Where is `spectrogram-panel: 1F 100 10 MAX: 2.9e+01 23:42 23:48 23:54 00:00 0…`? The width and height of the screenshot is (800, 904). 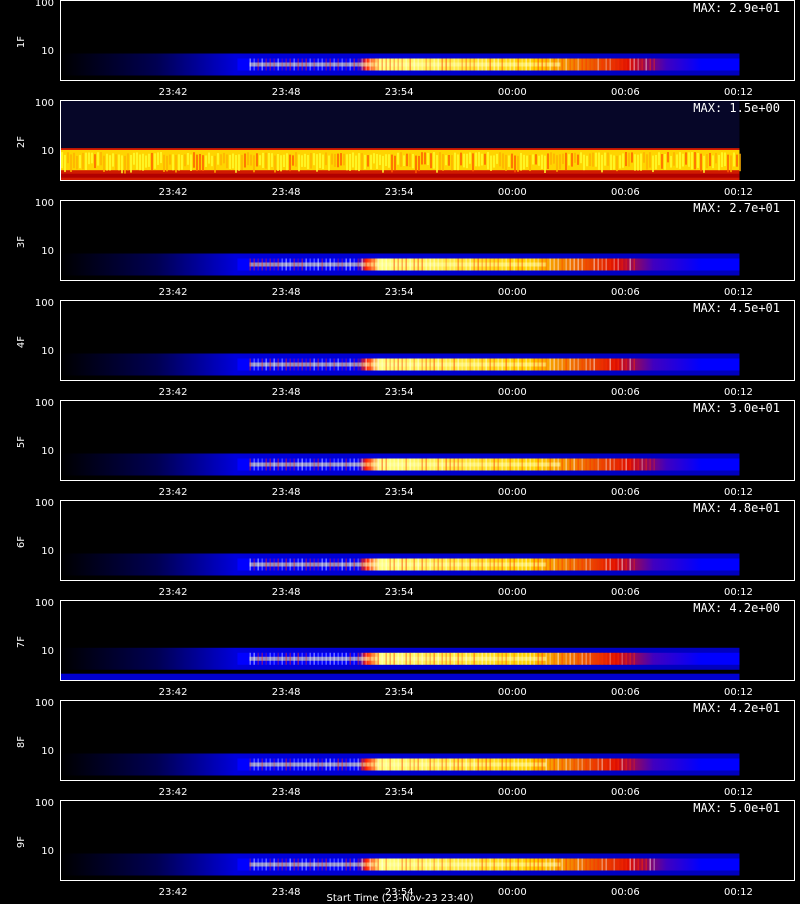 spectrogram-panel: 1F 100 10 MAX: 2.9e+01 23:42 23:48 23:54 00:00 0… is located at coordinates (400, 50).